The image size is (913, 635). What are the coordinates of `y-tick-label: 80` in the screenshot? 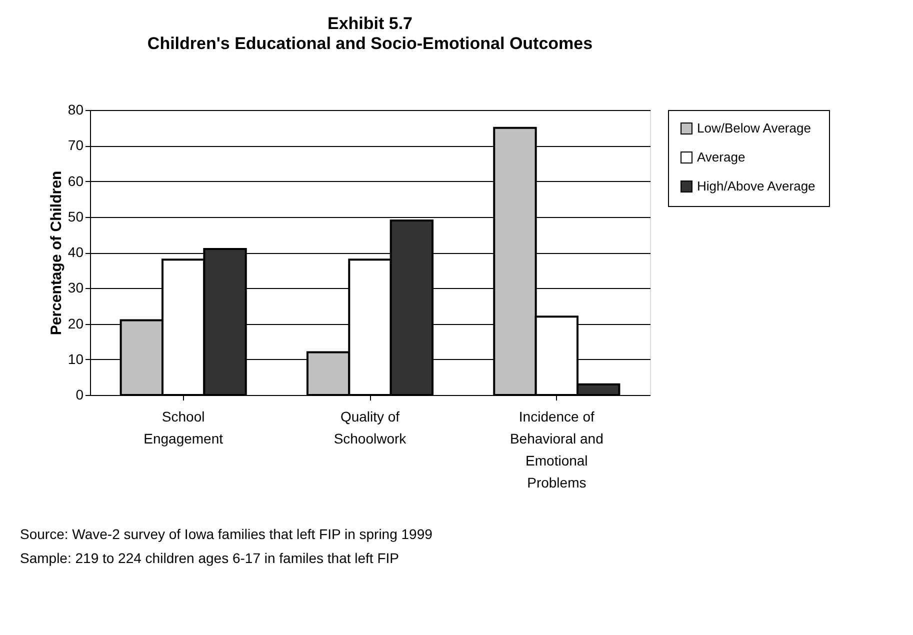 It's located at (76, 110).